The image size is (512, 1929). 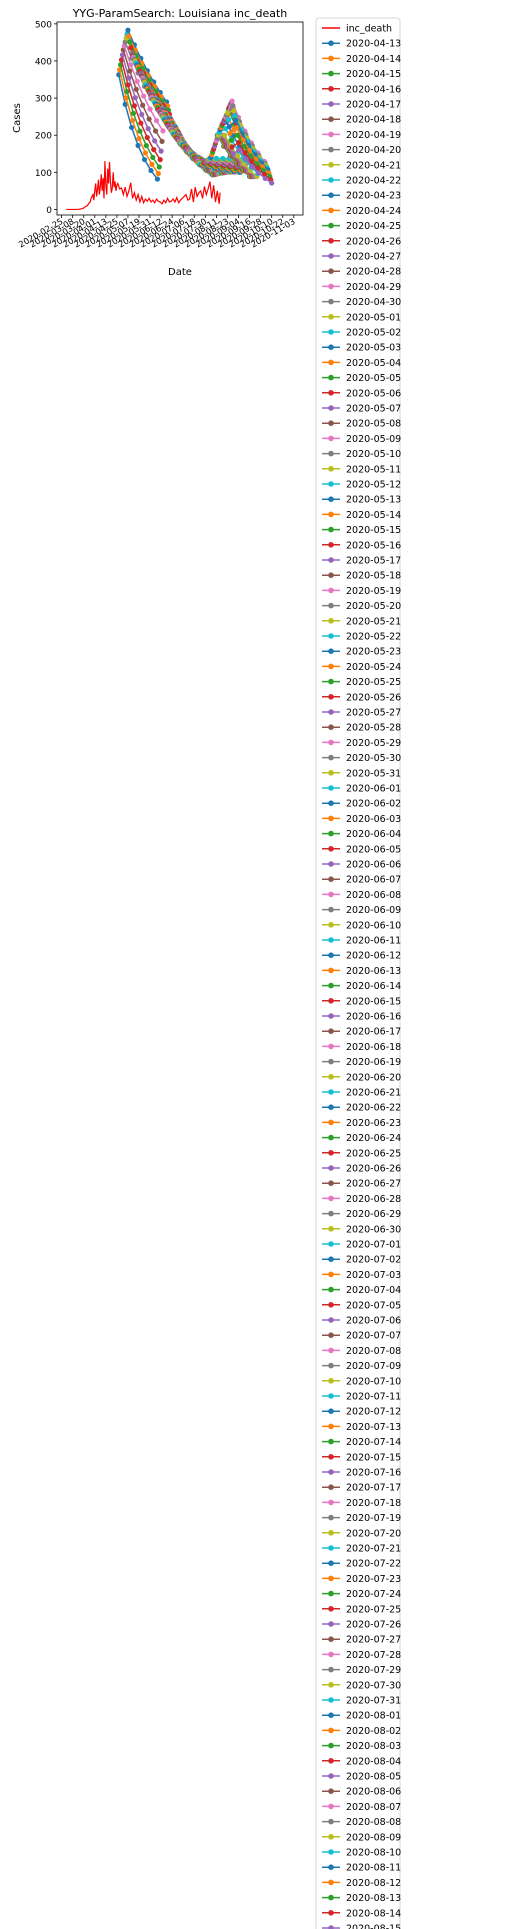 I want to click on legend-label-2020-05-24: 2020-05-24, so click(x=373, y=667).